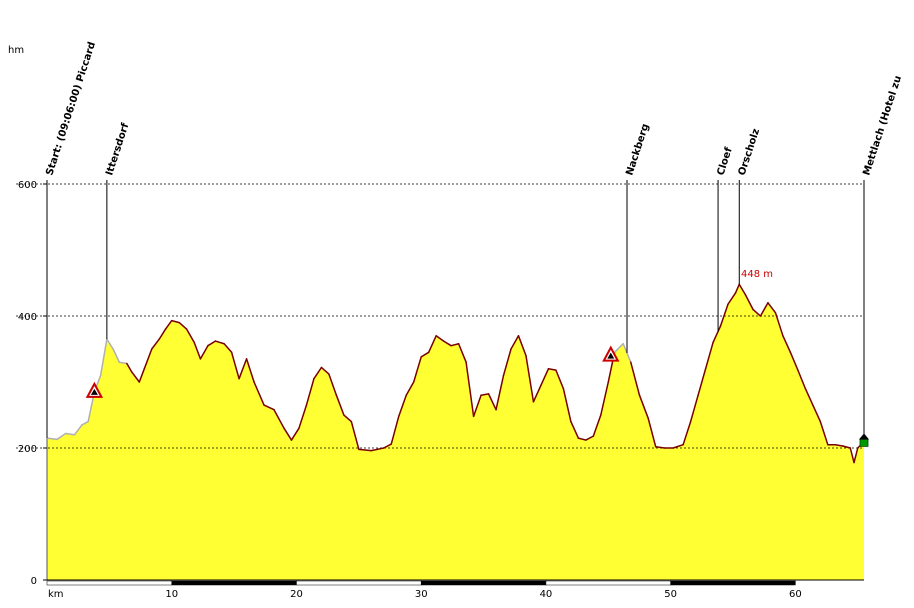 The image size is (914, 608). I want to click on x-tick-label: 30, so click(421, 594).